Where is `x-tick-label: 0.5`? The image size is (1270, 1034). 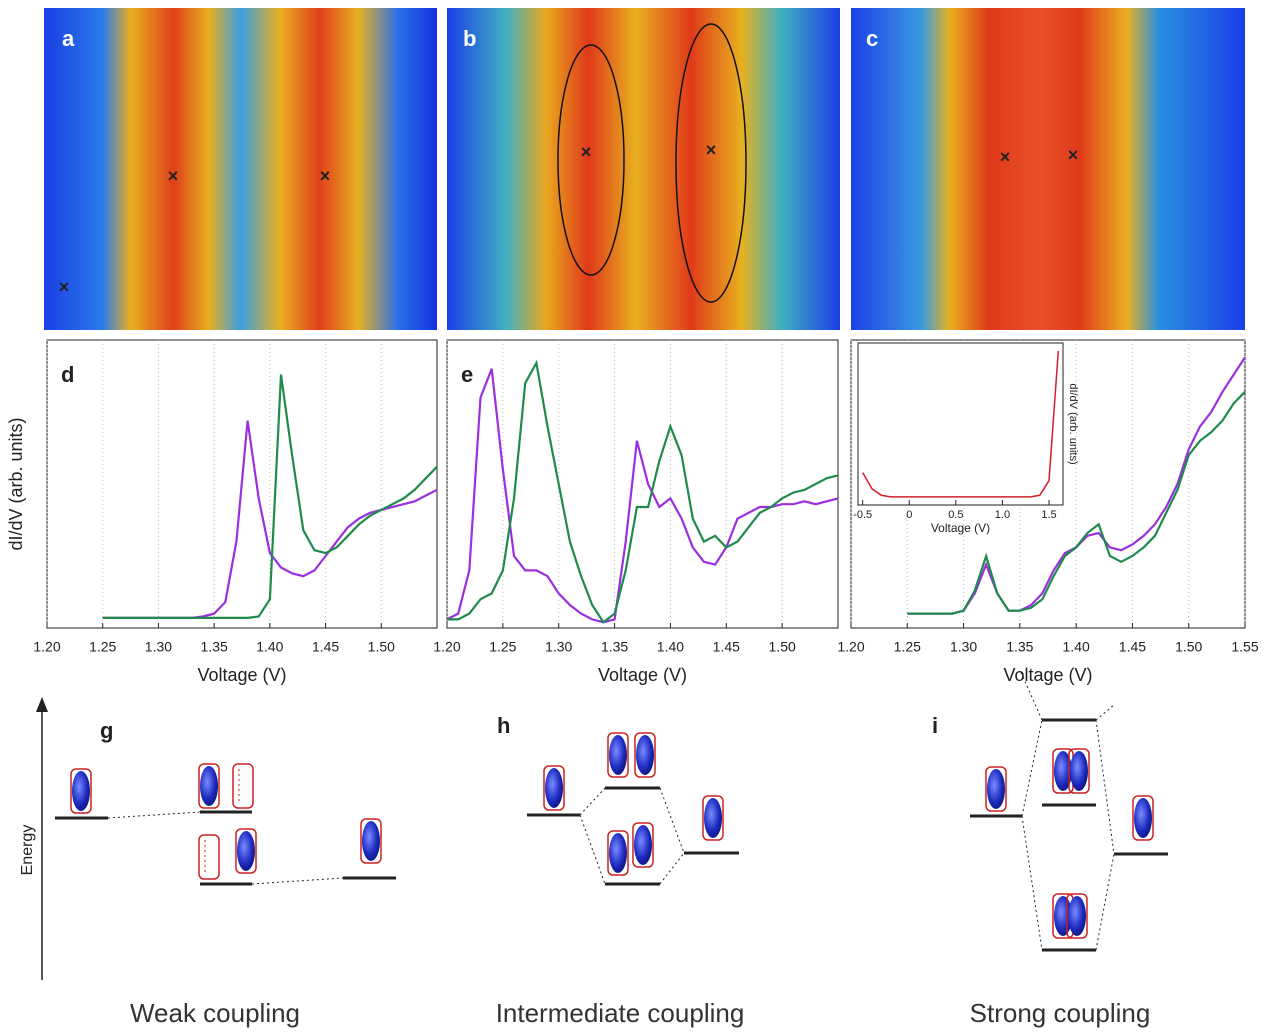
x-tick-label: 0.5 is located at coordinates (955, 515).